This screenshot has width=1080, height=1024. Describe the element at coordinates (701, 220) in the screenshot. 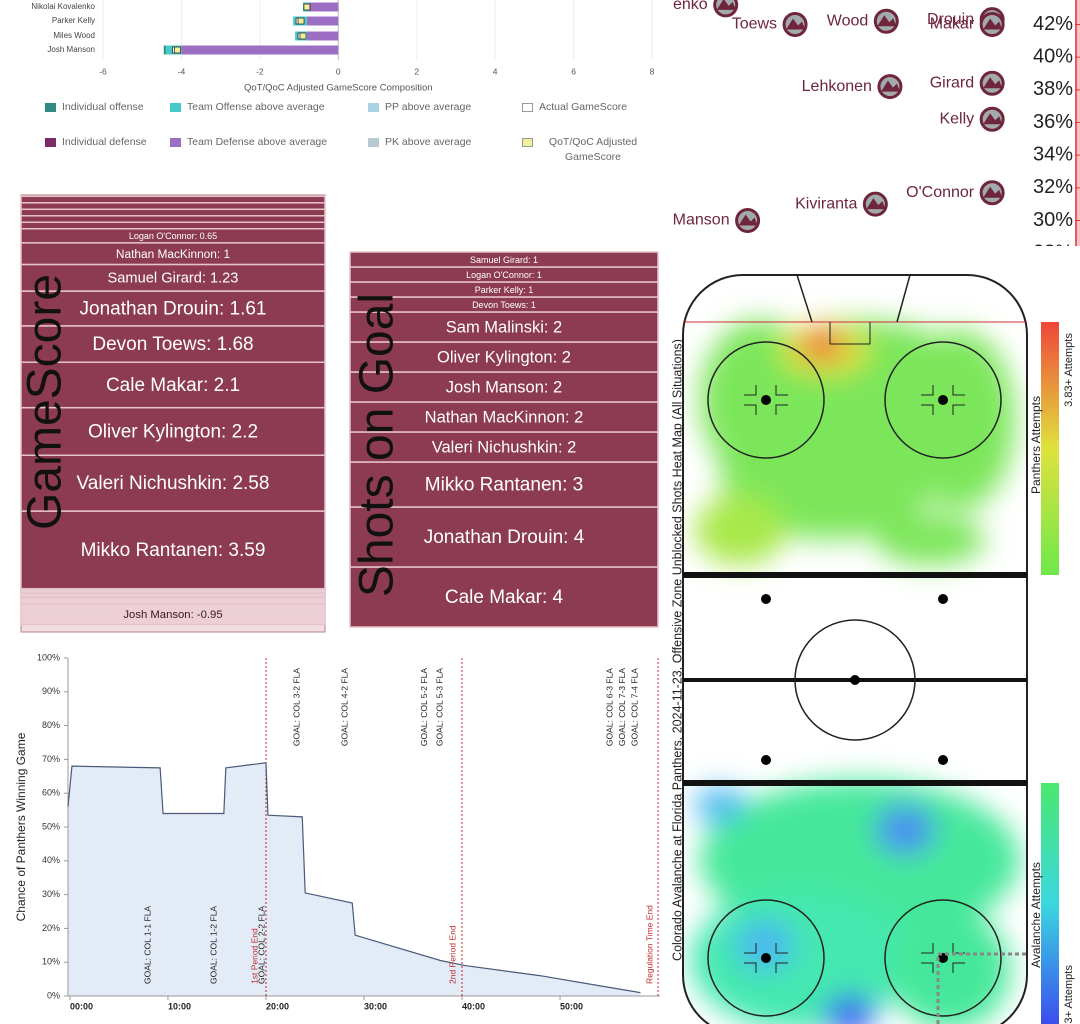

I see `player-label: Manson` at that location.